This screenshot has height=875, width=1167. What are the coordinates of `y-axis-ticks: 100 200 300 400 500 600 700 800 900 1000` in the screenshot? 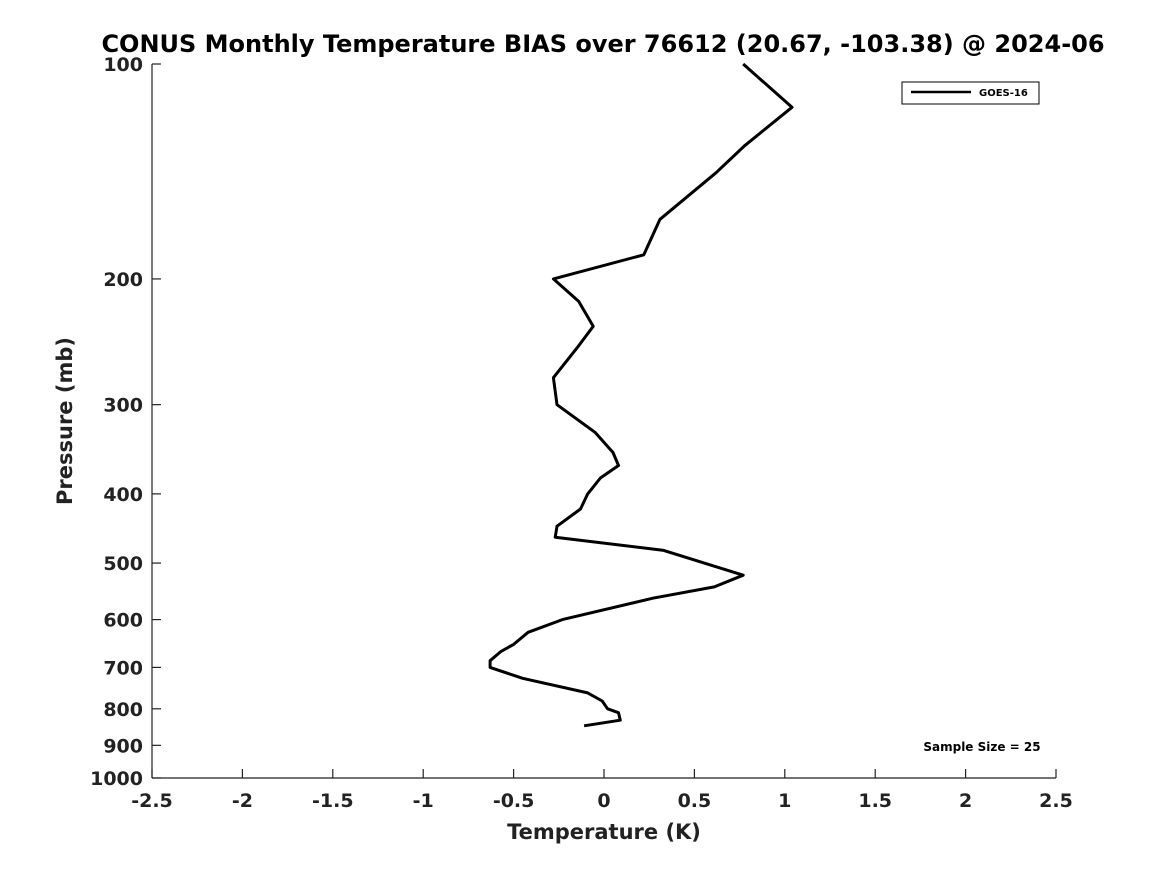 It's located at (125, 422).